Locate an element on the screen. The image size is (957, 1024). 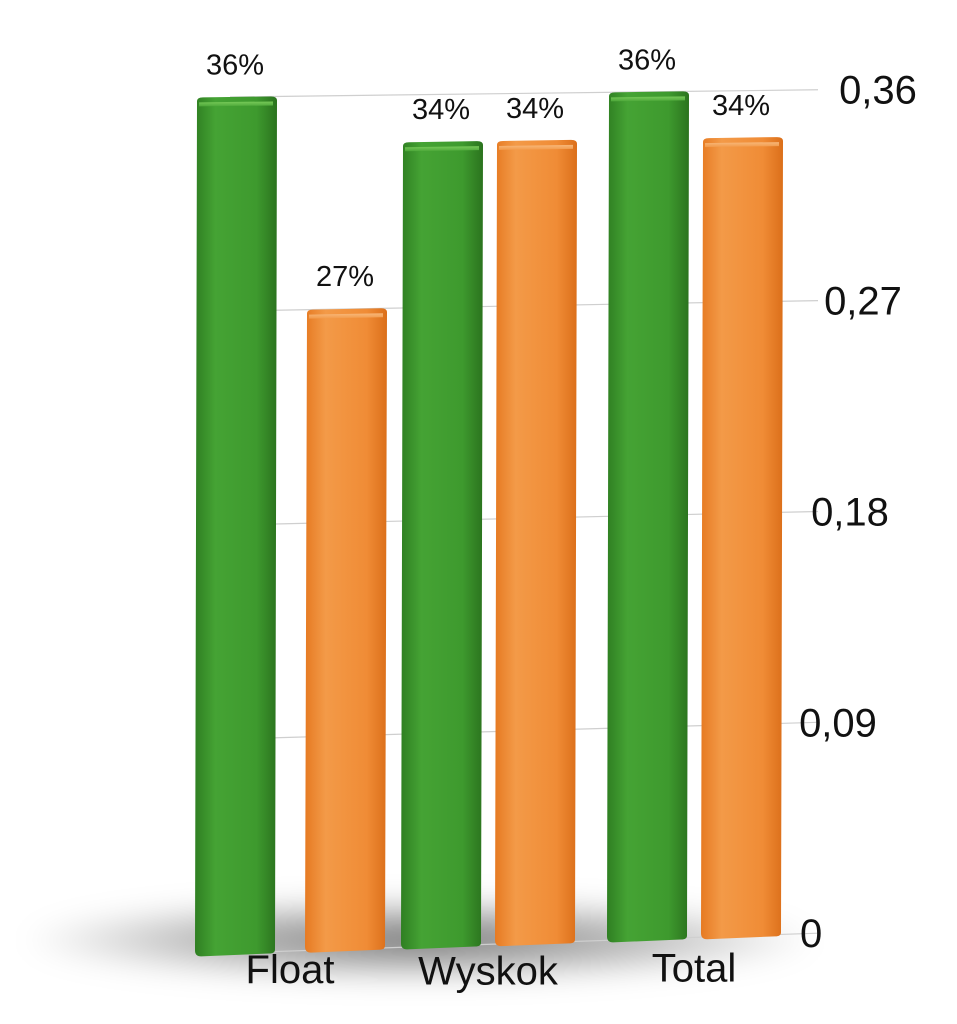
x-axis: Float Wyskok Total is located at coordinates (491, 969).